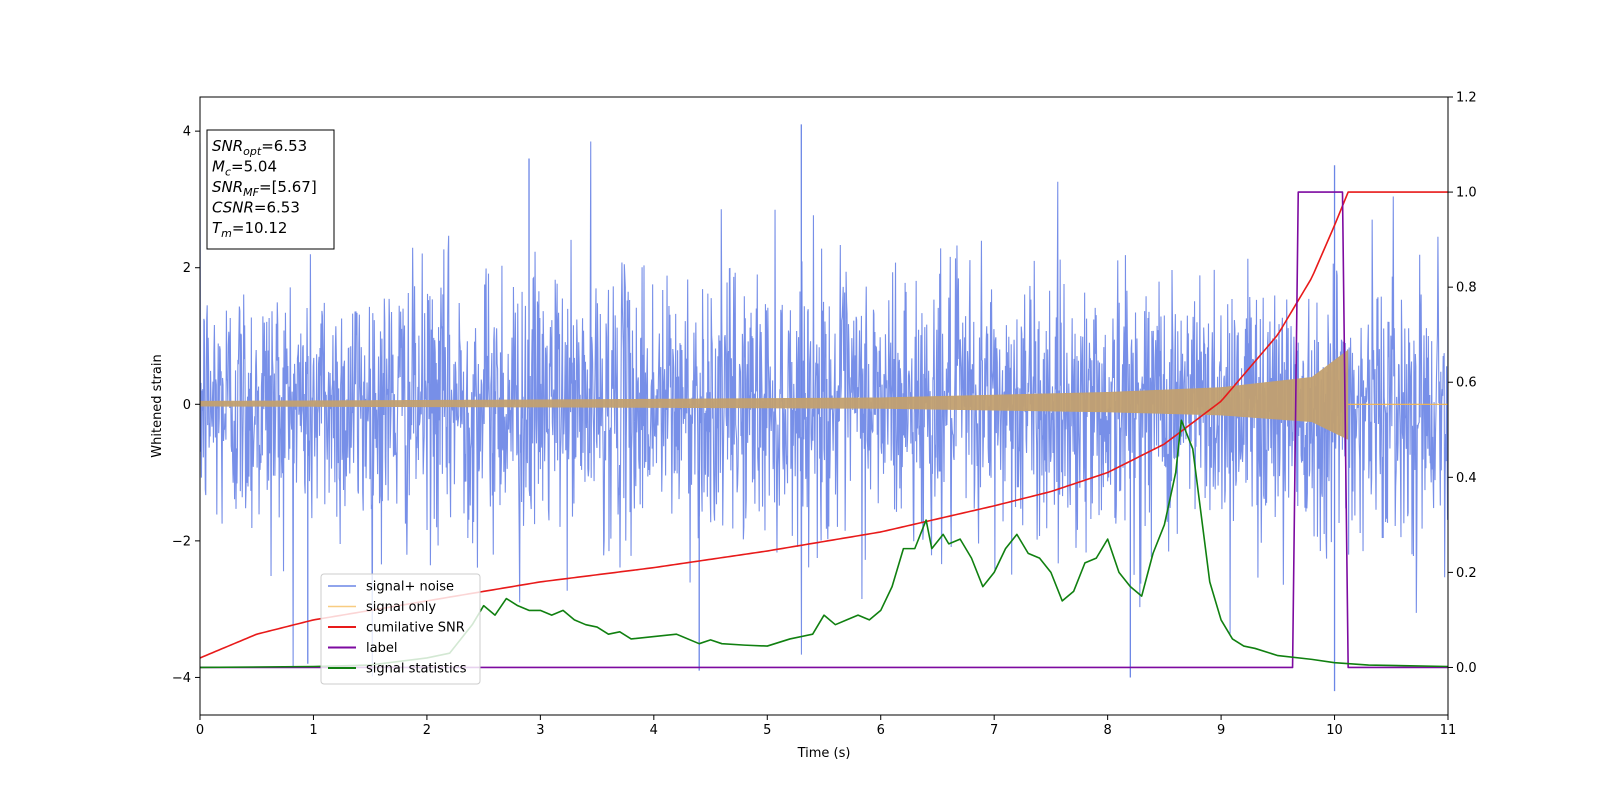 The height and width of the screenshot is (800, 1600). What do you see at coordinates (774, 394) in the screenshot?
I see `signal-envelope` at bounding box center [774, 394].